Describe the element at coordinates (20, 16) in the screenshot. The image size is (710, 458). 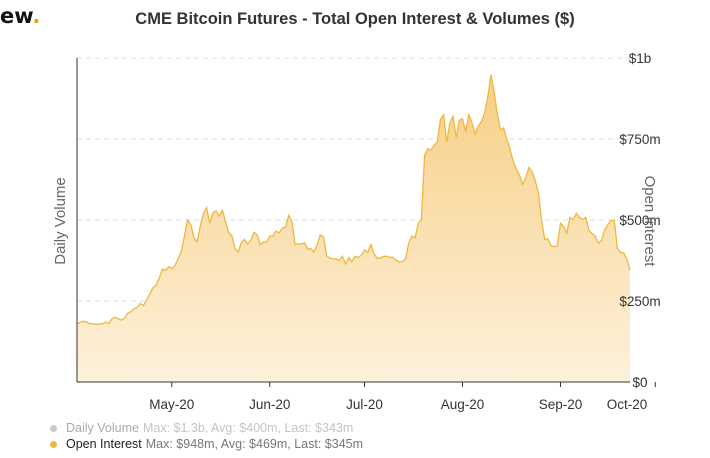
I see `brand-logo: ew.` at that location.